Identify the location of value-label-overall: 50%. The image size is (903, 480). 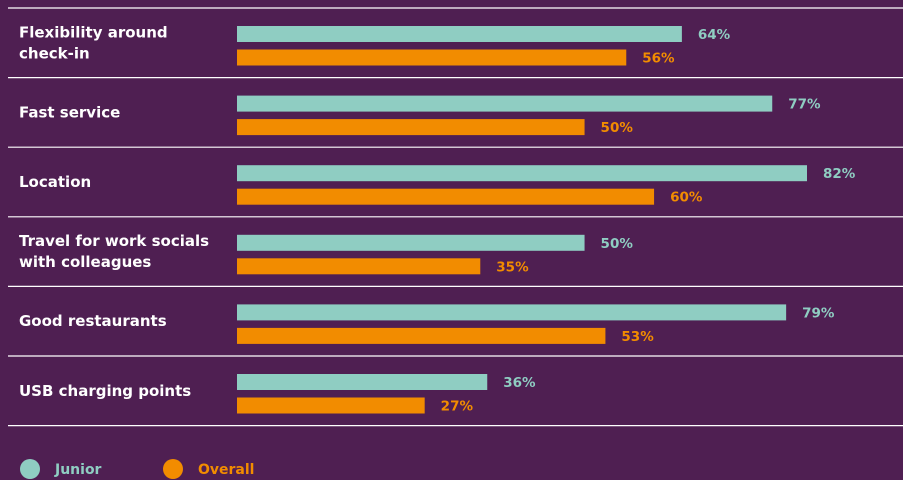
(617, 128).